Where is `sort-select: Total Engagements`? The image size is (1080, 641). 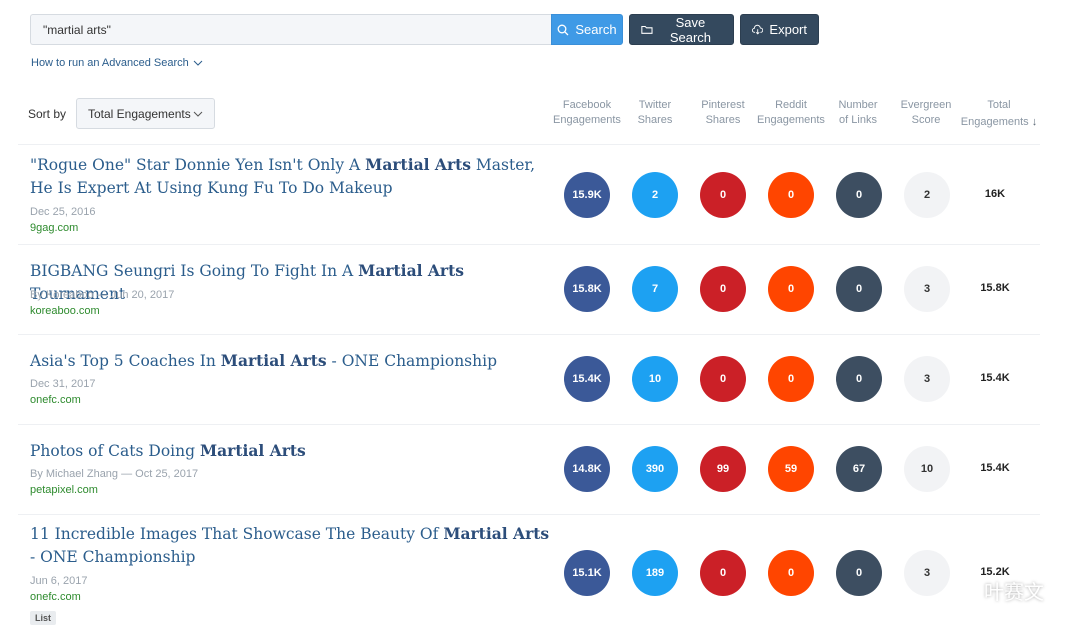
sort-select: Total Engagements is located at coordinates (145, 113).